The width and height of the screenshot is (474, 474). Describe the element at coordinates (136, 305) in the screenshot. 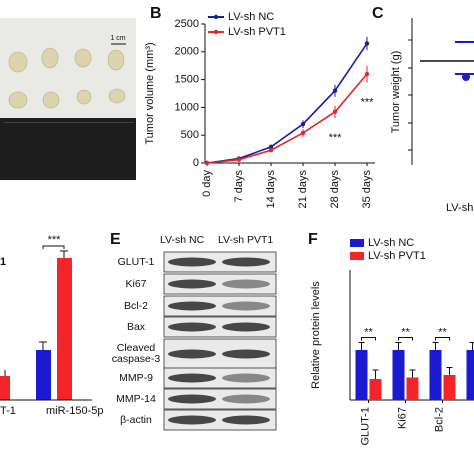

I see `row-label: Bcl-2` at that location.